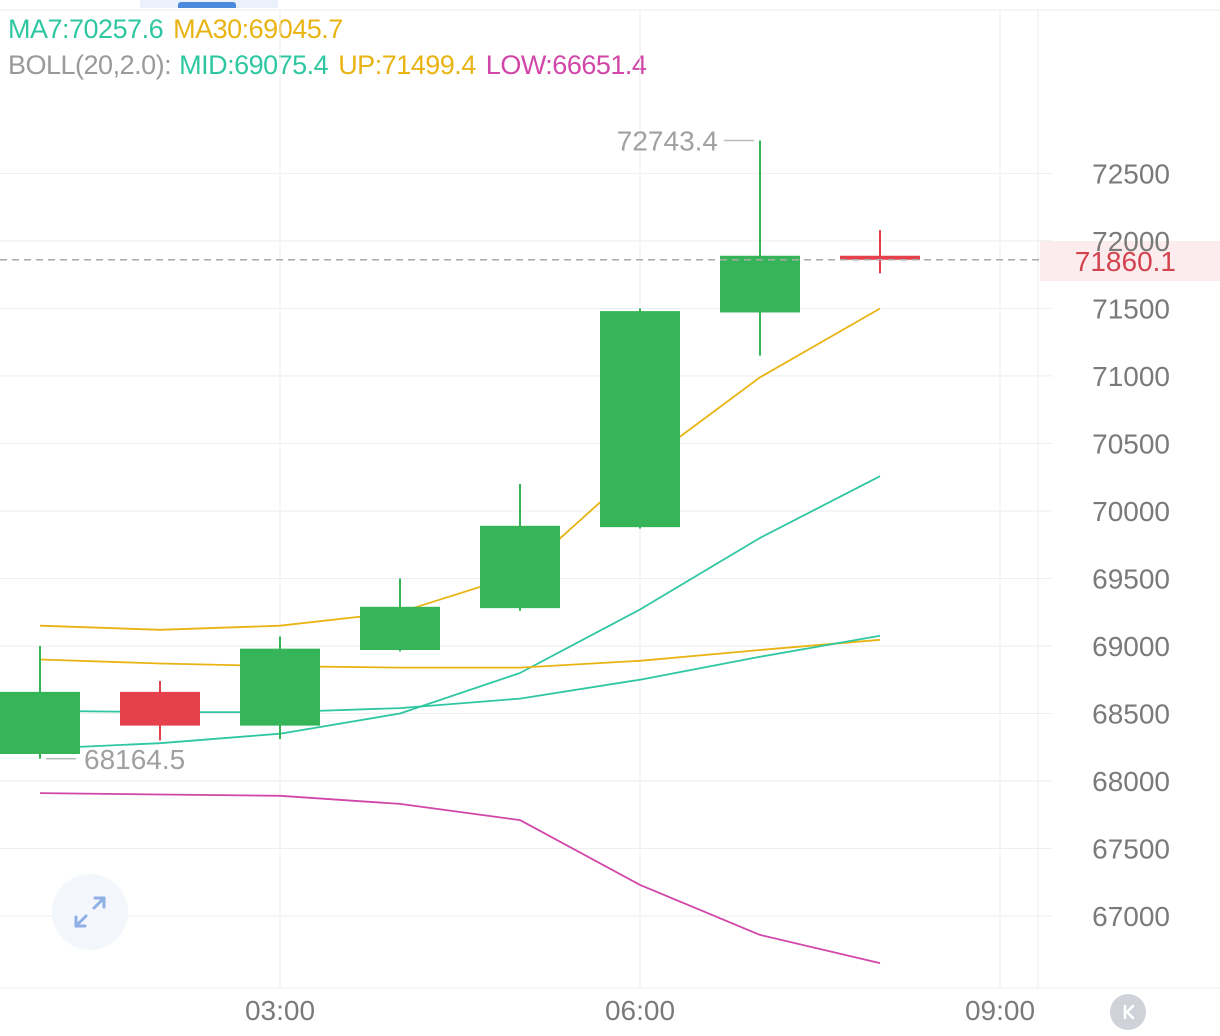 Image resolution: width=1220 pixels, height=1036 pixels. What do you see at coordinates (566, 65) in the screenshot?
I see `boll-low-legend-label: LOW:66651.4` at bounding box center [566, 65].